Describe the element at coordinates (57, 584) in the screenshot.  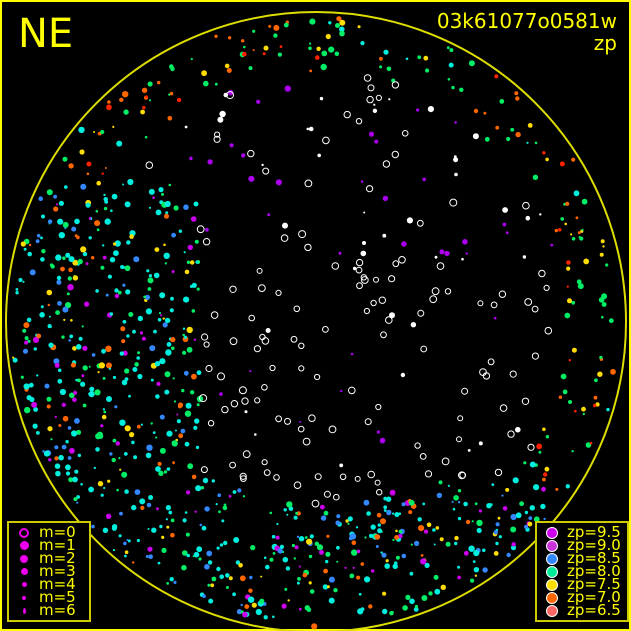
I see `magnitude-legend-label: m=4` at that location.